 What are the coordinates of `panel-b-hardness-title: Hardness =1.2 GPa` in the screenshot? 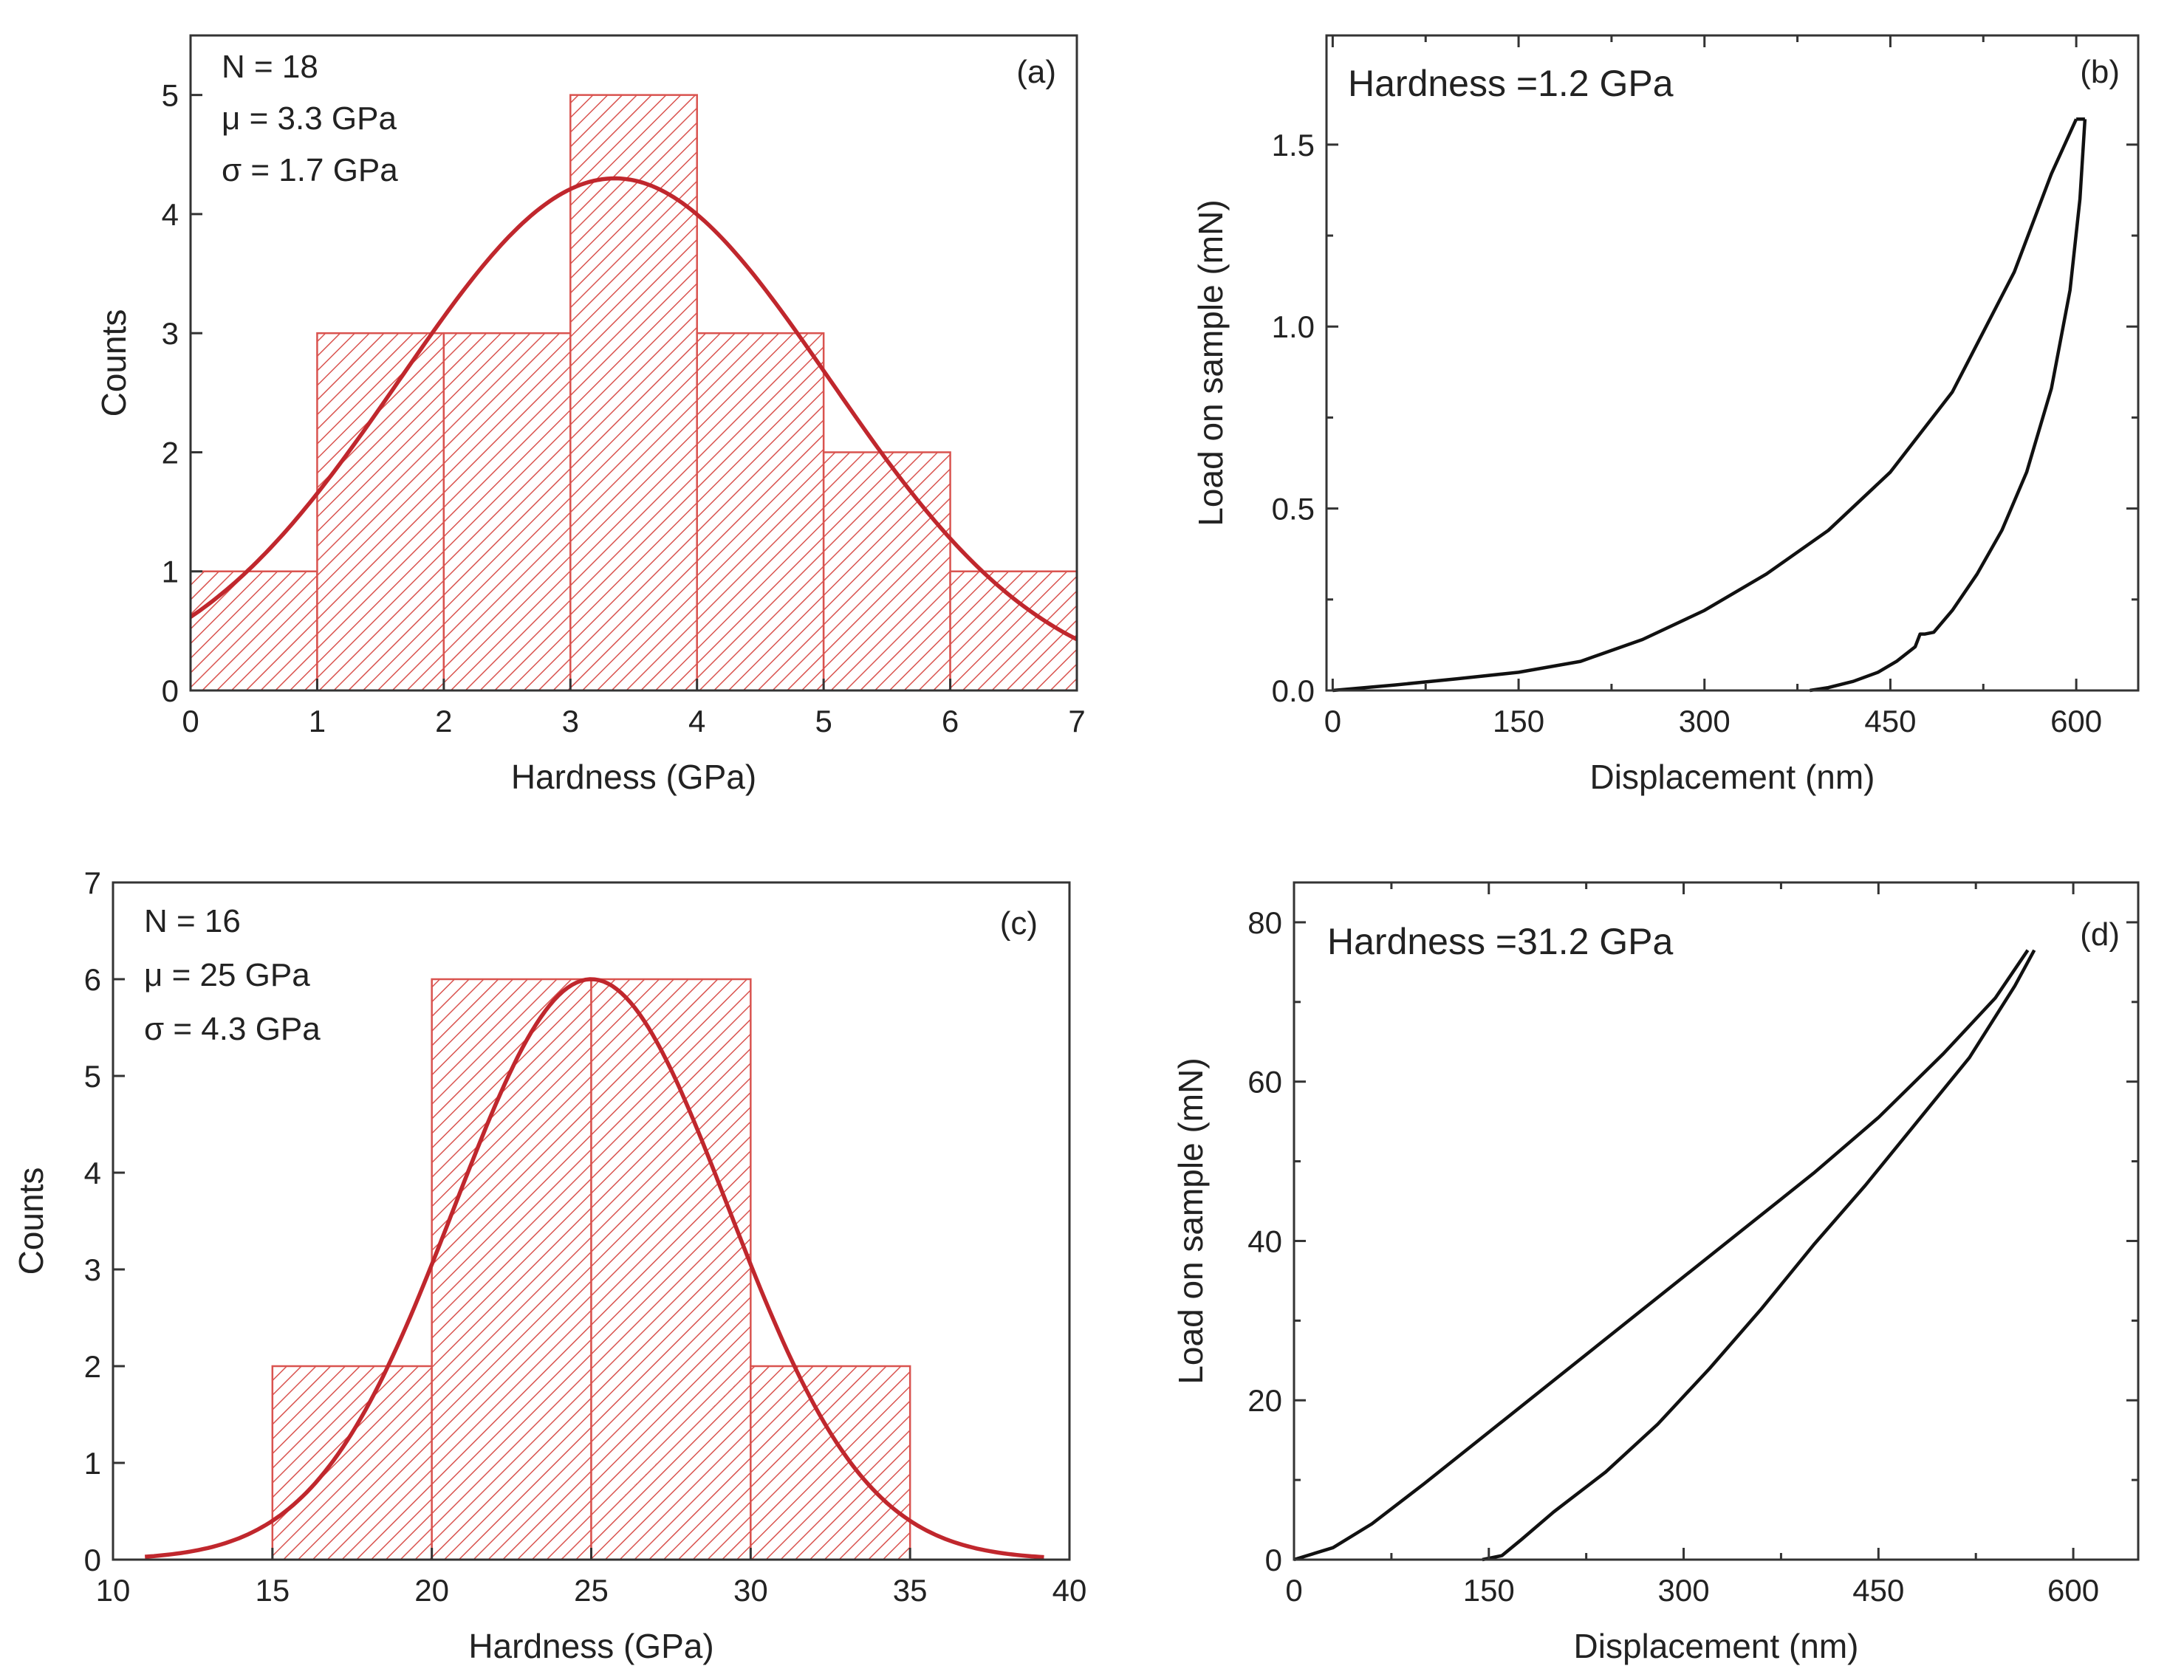 It's located at (1511, 84).